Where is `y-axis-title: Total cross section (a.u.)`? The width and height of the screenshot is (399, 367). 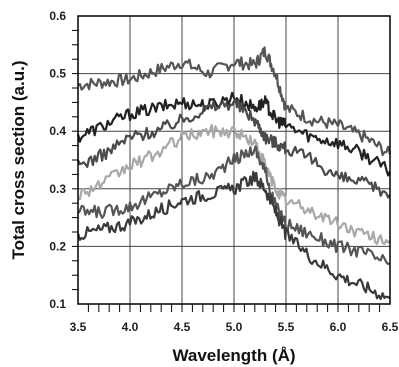
y-axis-title: Total cross section (a.u.) is located at coordinates (18, 159).